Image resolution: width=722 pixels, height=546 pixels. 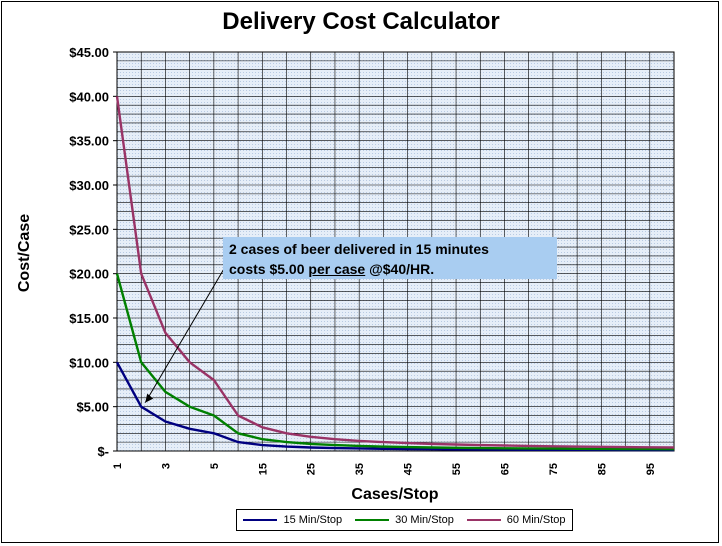 I want to click on legend-item-15min: 15 Min/Stop, so click(x=292, y=520).